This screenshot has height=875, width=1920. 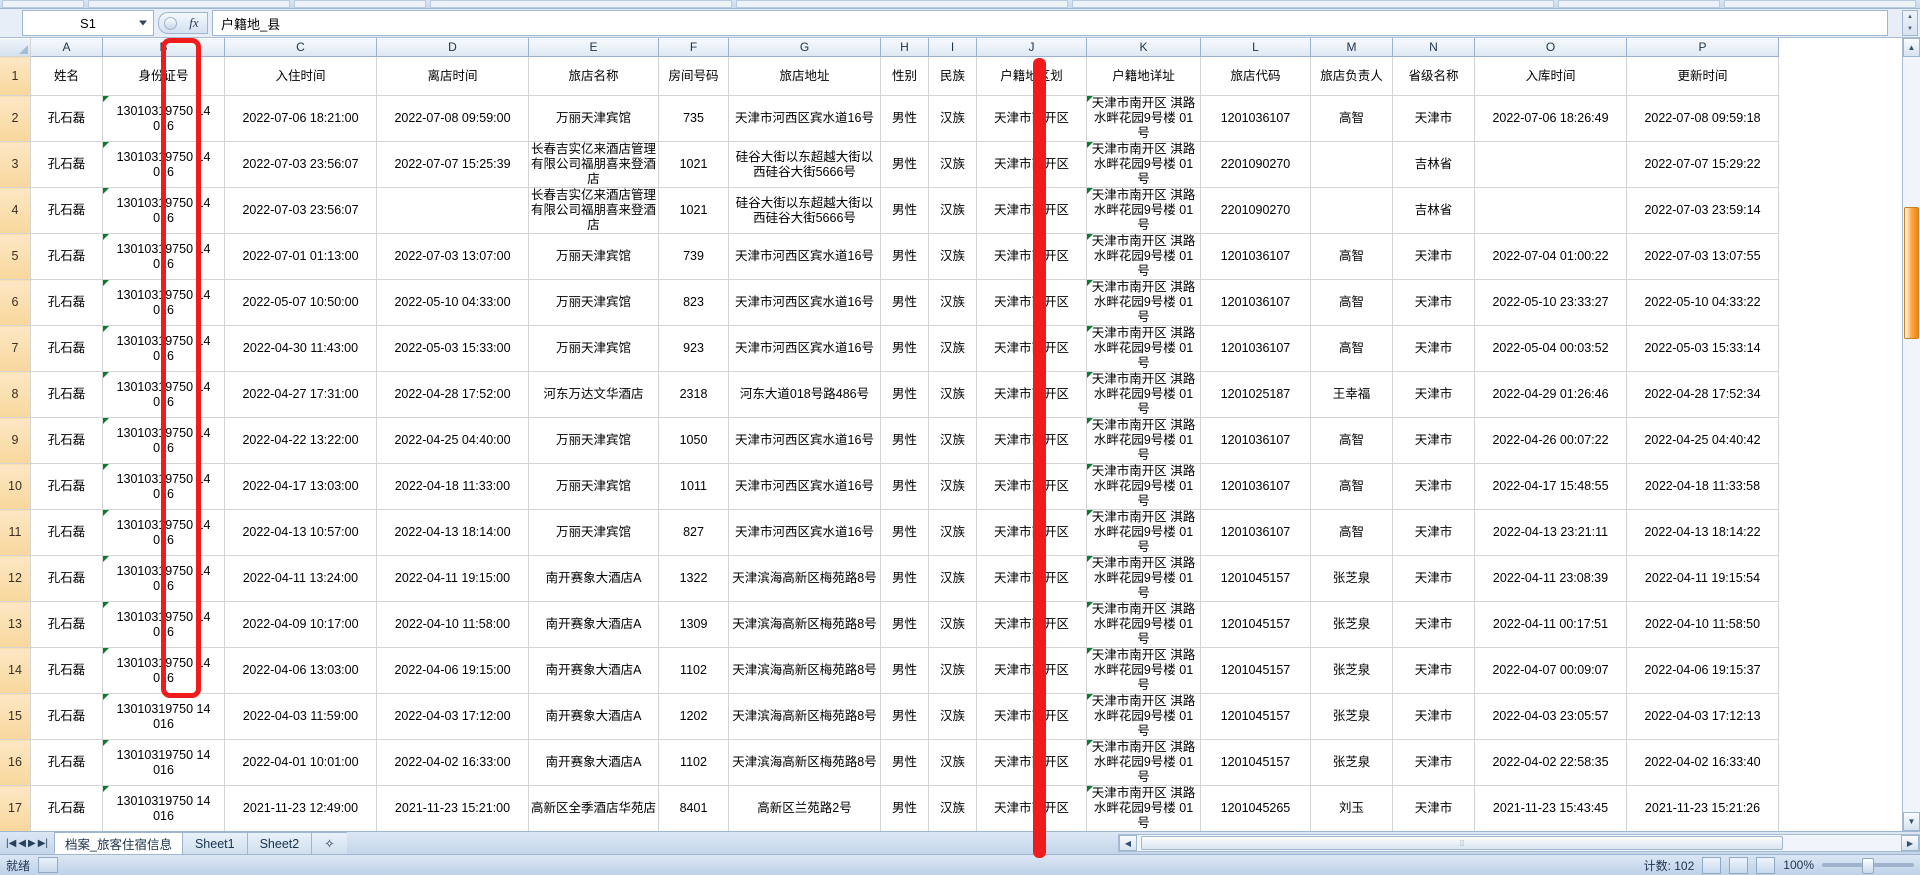 I want to click on insert-function-round-button, so click(x=169, y=23).